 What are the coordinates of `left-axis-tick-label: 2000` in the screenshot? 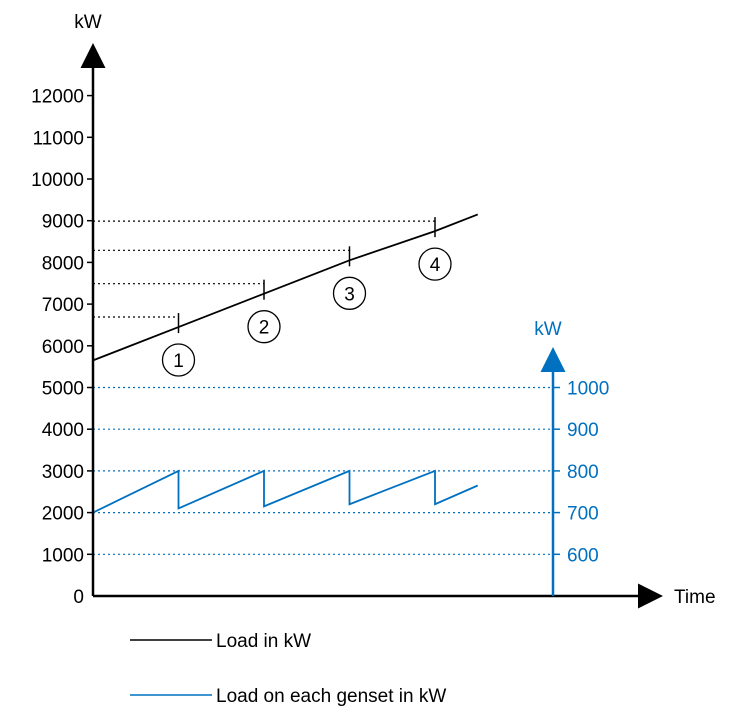 It's located at (63, 514).